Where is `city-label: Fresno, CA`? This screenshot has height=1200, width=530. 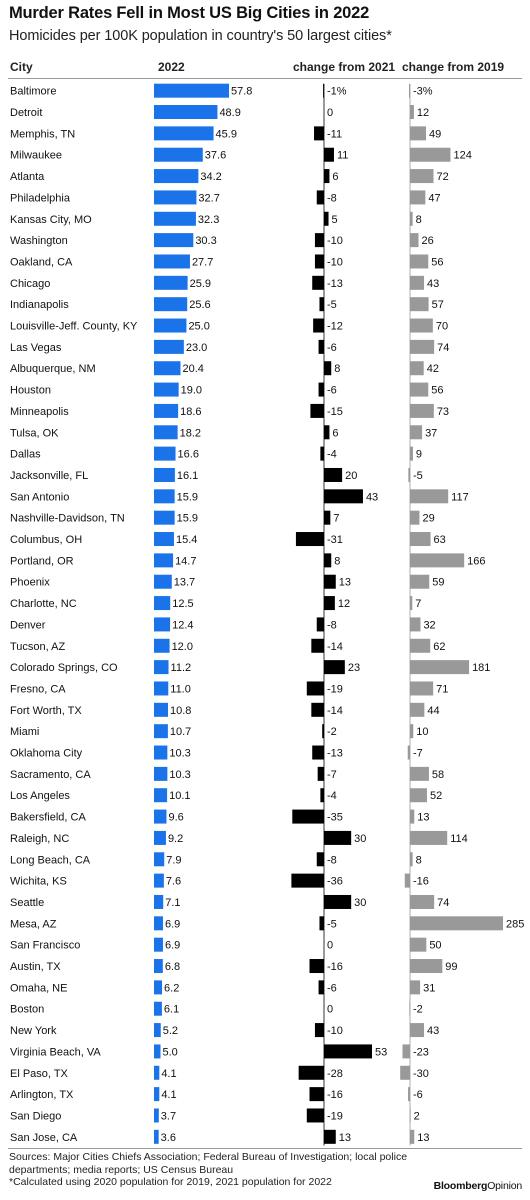
city-label: Fresno, CA is located at coordinates (38, 689).